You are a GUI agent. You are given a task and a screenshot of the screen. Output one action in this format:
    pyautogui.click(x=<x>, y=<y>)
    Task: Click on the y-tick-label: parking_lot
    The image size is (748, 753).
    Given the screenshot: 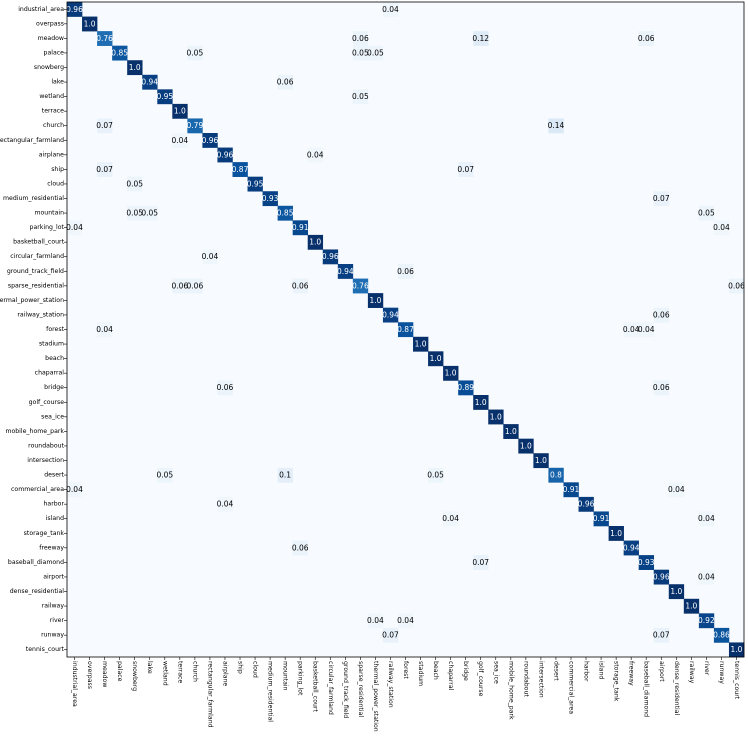 What is the action you would take?
    pyautogui.click(x=47, y=227)
    